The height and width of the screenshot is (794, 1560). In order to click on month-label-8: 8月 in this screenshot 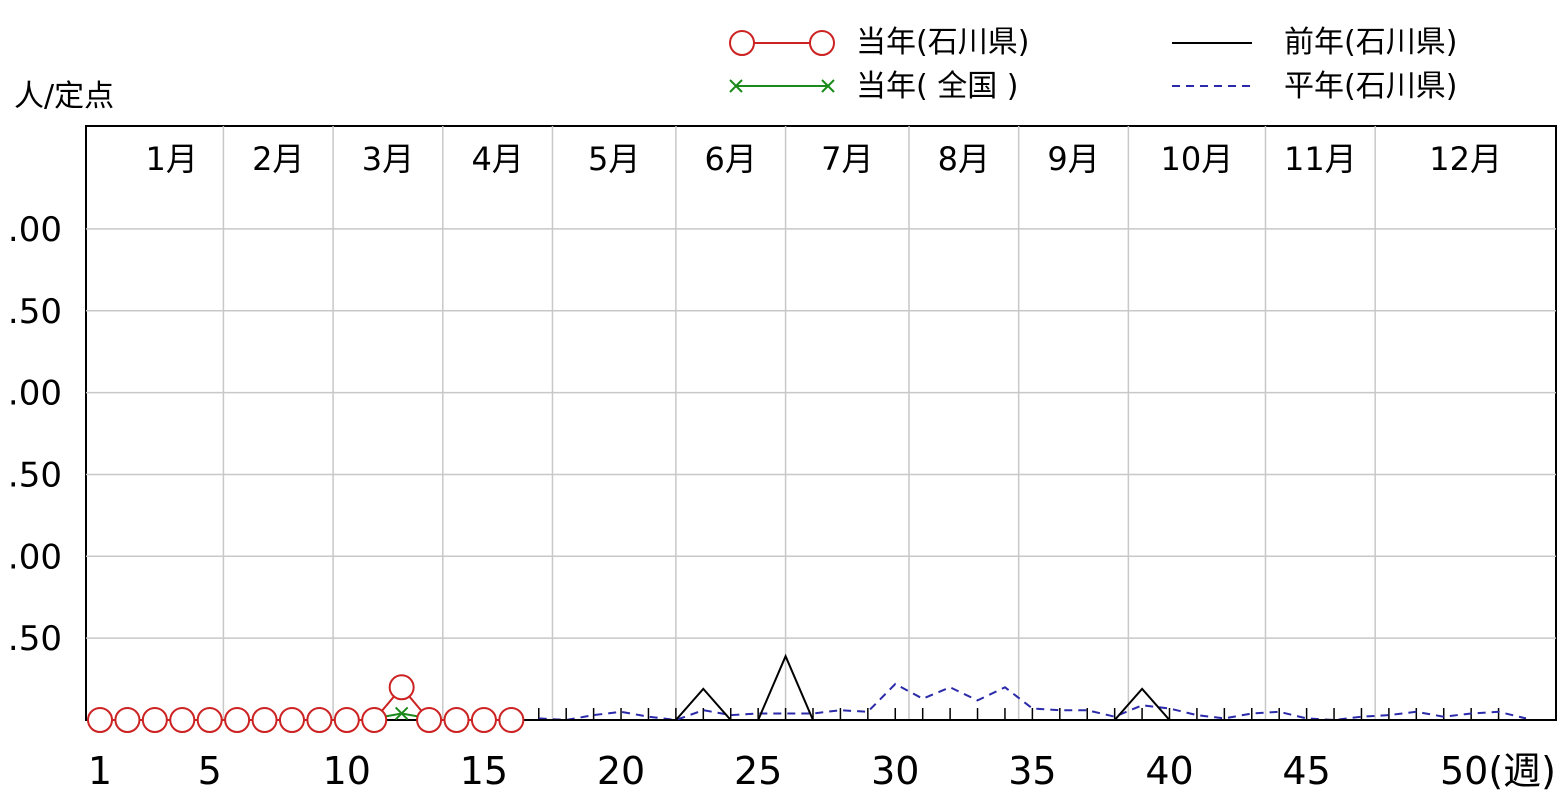, I will do `click(964, 159)`.